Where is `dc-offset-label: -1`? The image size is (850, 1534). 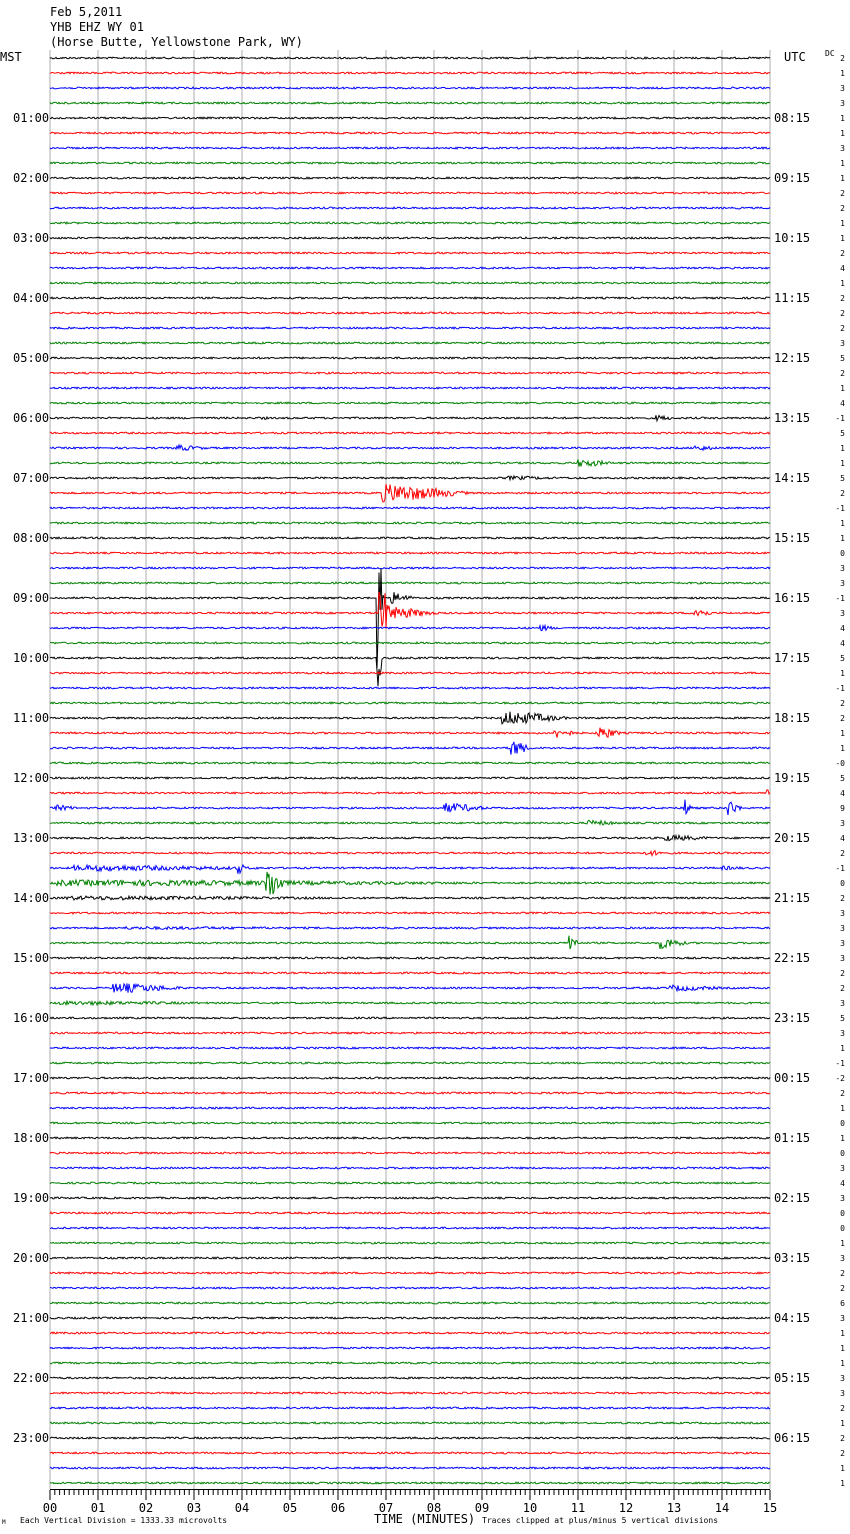
dc-offset-label: -1 is located at coordinates (840, 598).